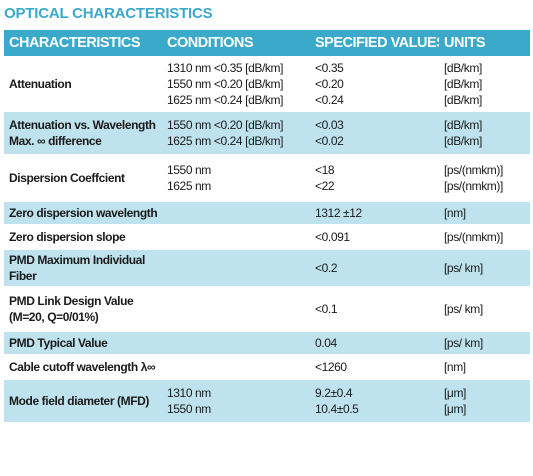 Image resolution: width=533 pixels, height=476 pixels. Describe the element at coordinates (332, 237) in the screenshot. I see `specified-value-line: <0.091` at that location.